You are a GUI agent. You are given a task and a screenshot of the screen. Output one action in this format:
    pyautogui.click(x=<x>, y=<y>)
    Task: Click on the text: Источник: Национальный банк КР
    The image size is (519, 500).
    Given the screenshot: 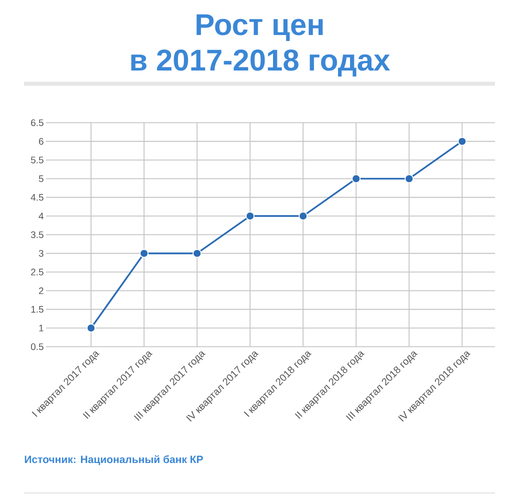 What is the action you would take?
    pyautogui.click(x=113, y=460)
    